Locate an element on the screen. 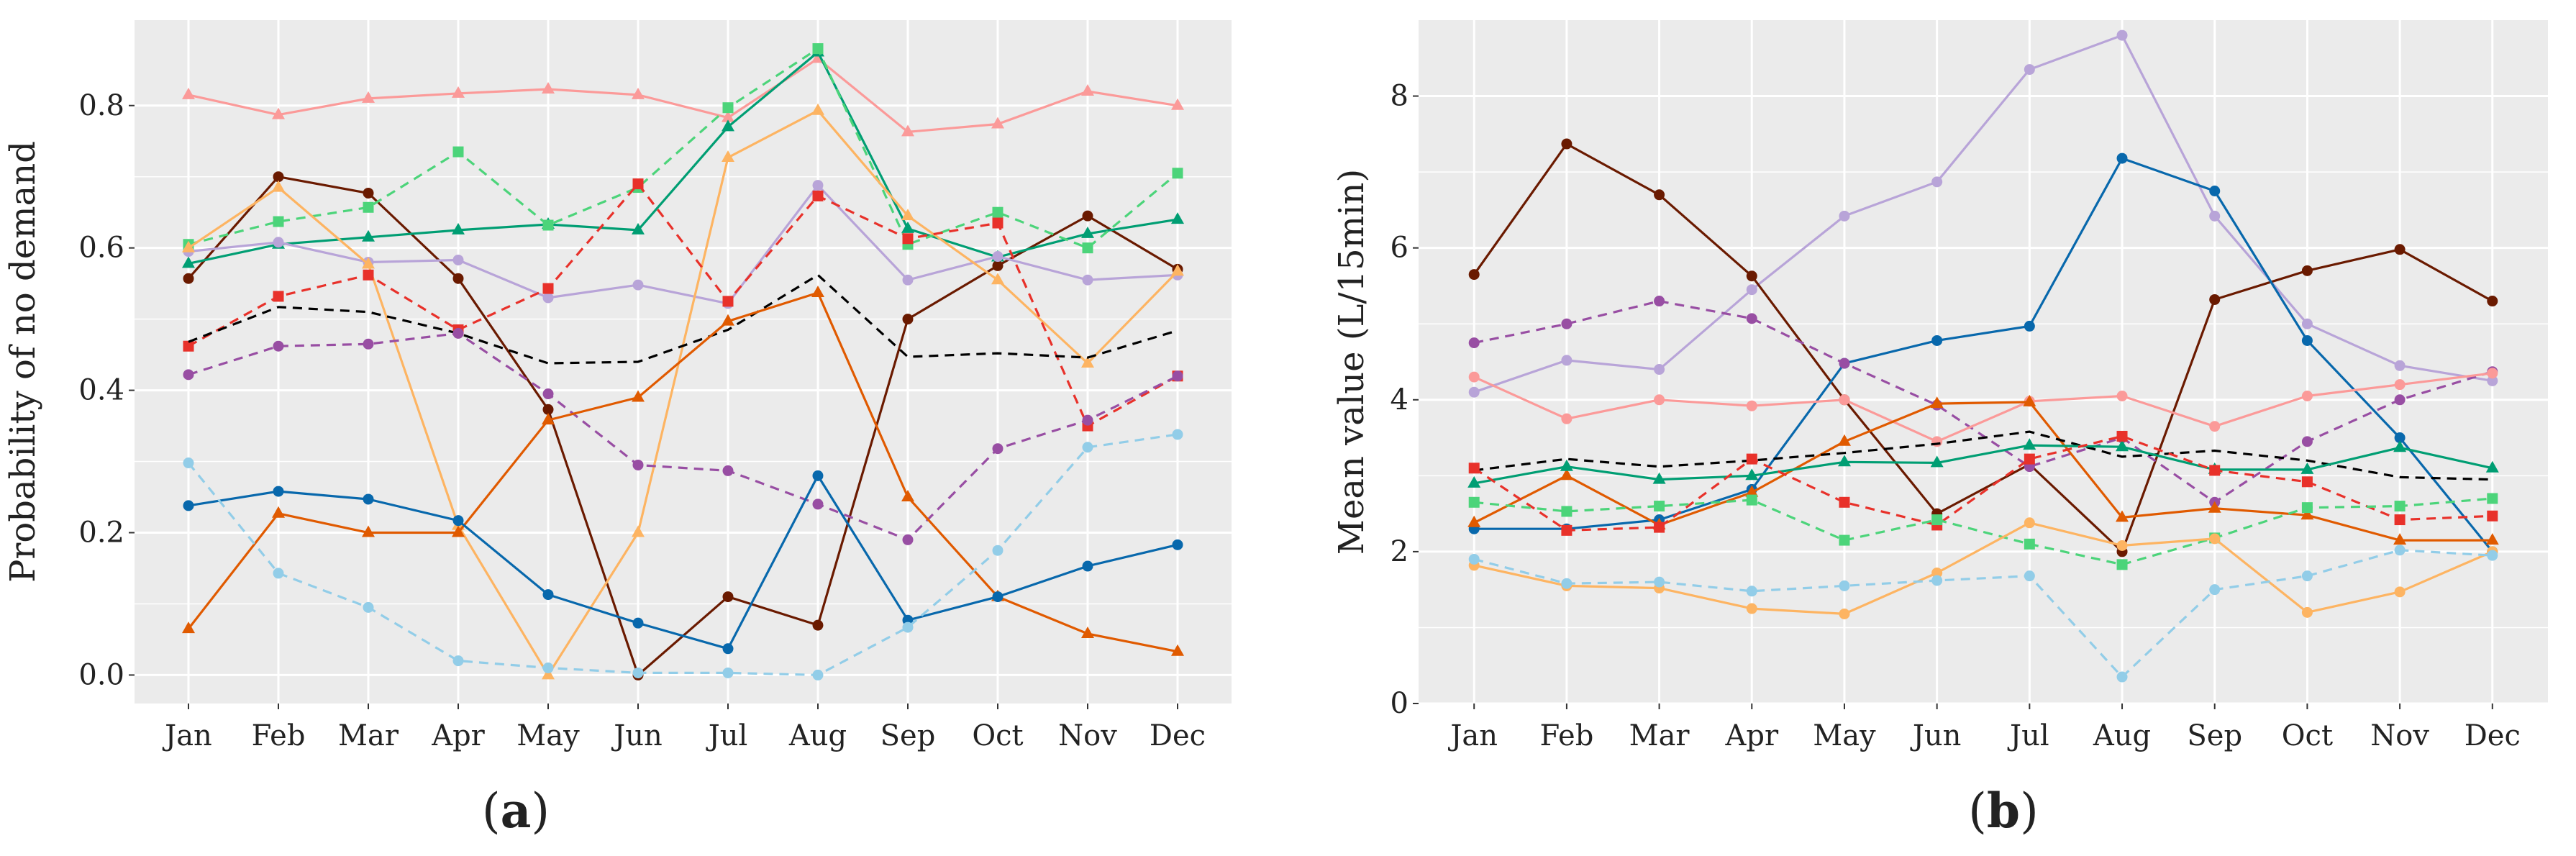 The height and width of the screenshot is (856, 2576). series-line-pink is located at coordinates (1983, 407).